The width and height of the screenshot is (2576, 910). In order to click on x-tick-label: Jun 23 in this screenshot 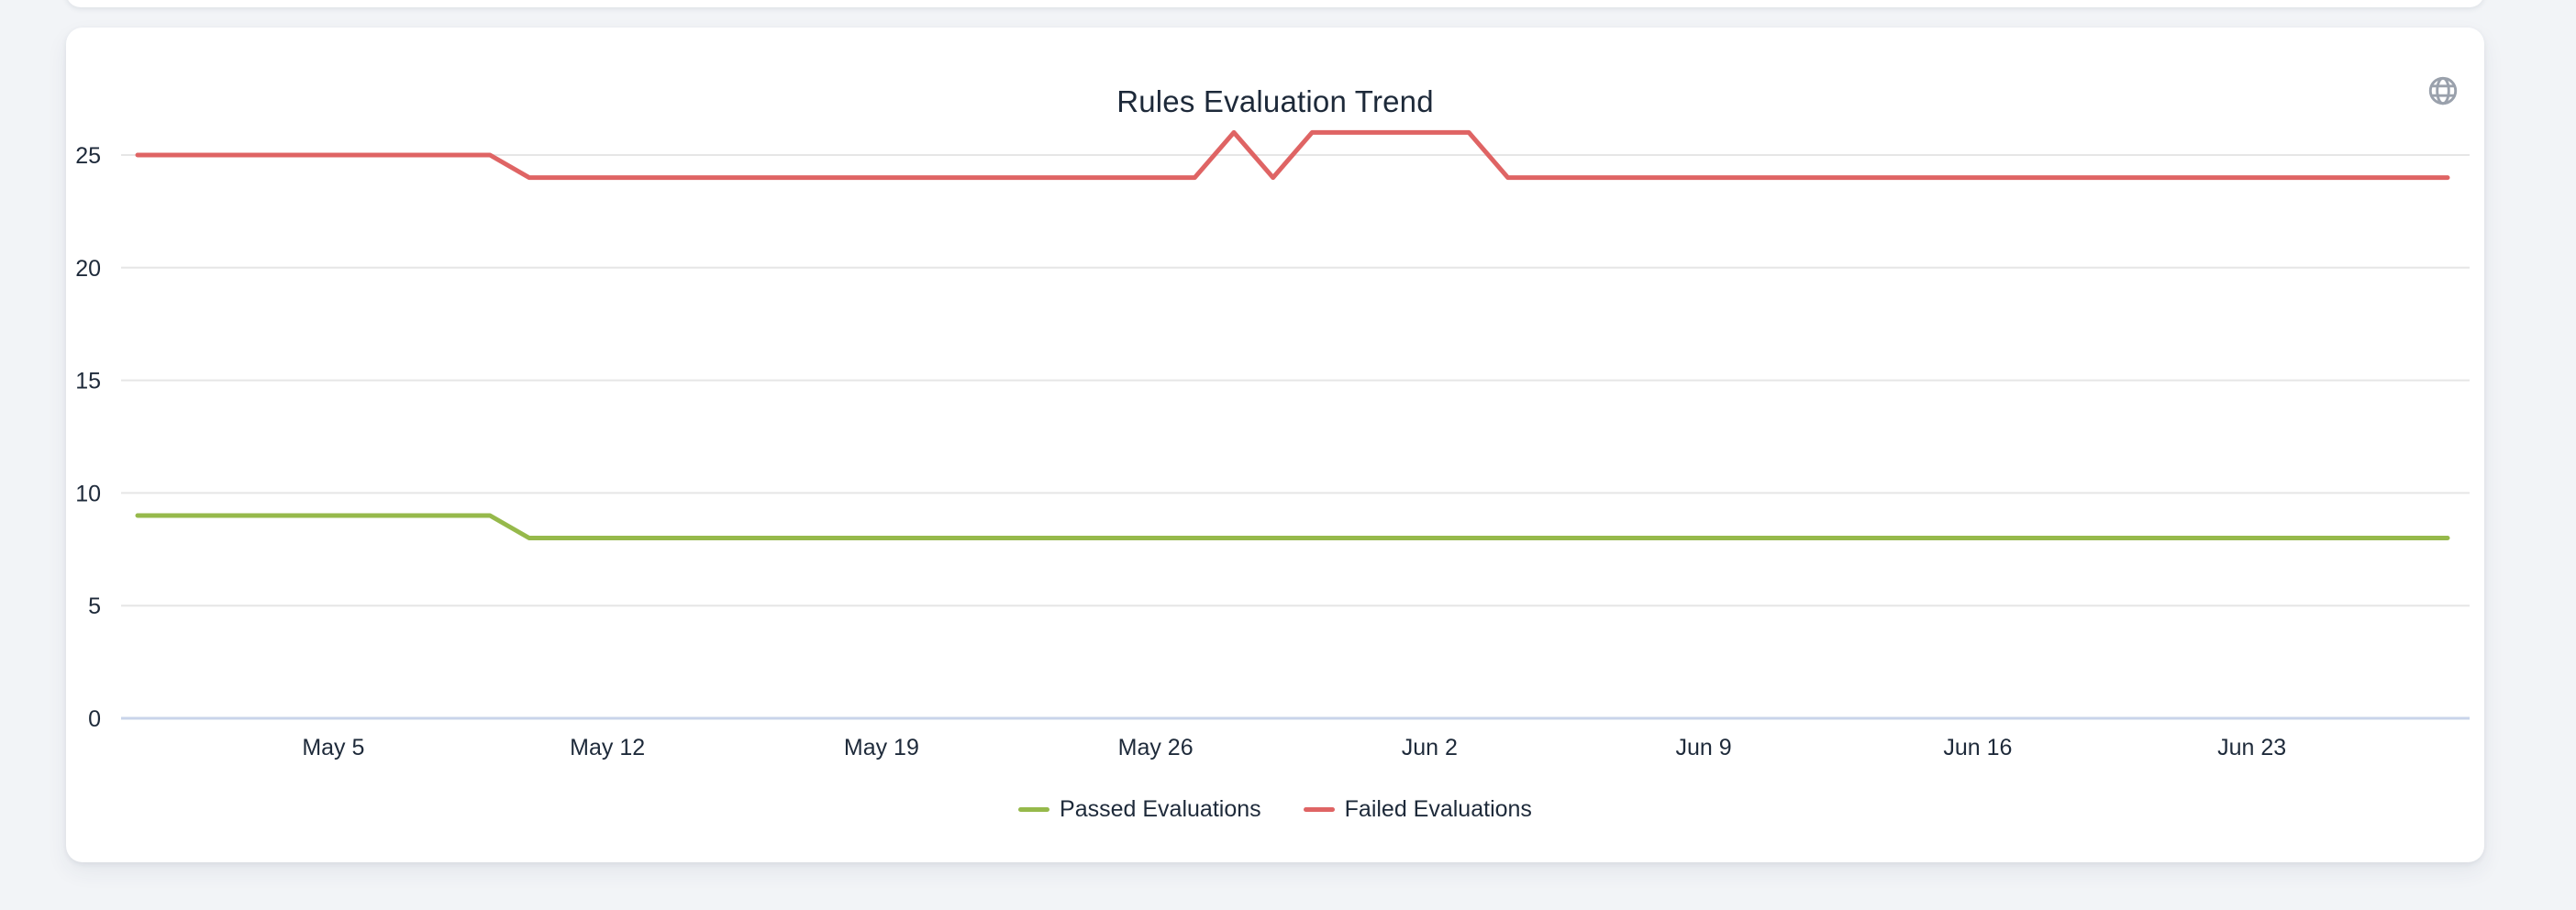, I will do `click(2251, 747)`.